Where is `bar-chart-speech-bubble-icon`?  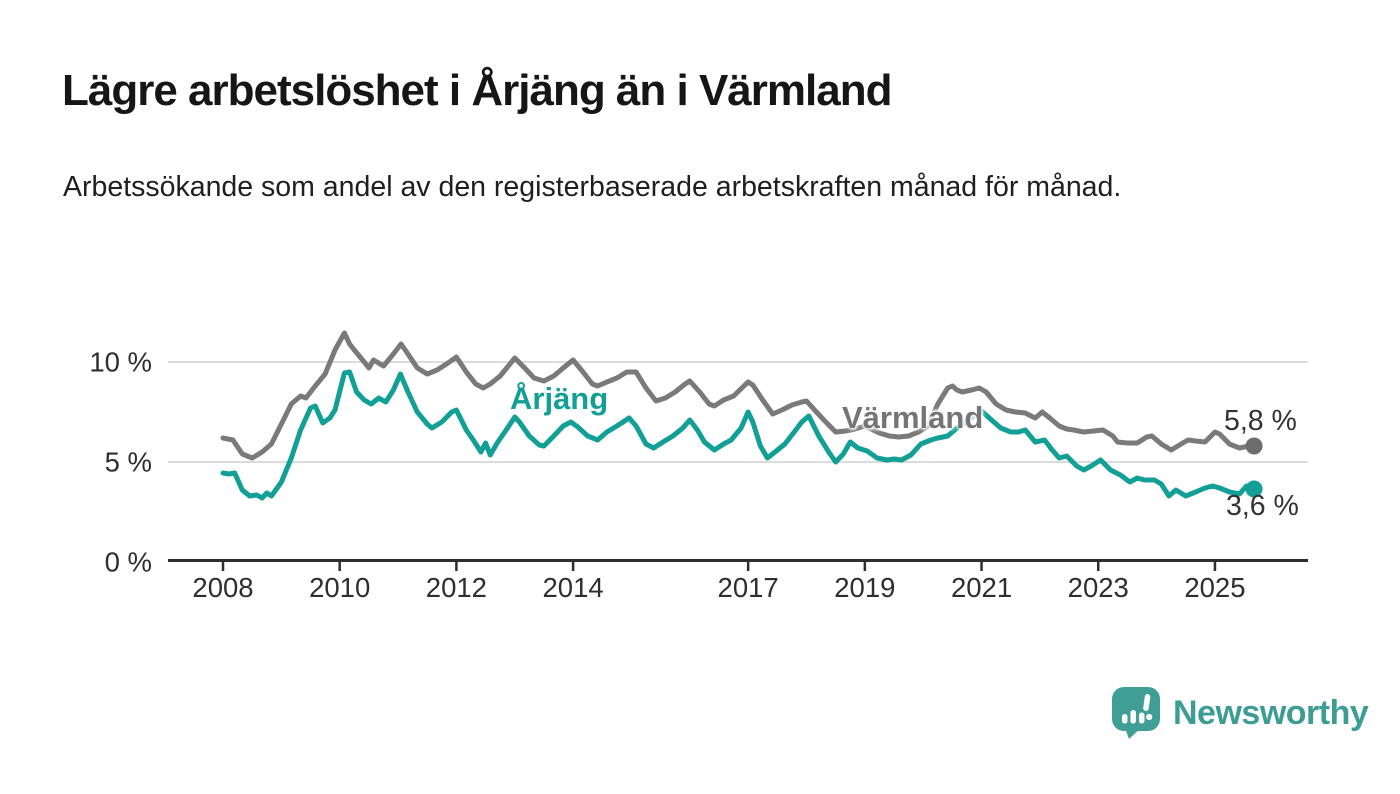
bar-chart-speech-bubble-icon is located at coordinates (1136, 713).